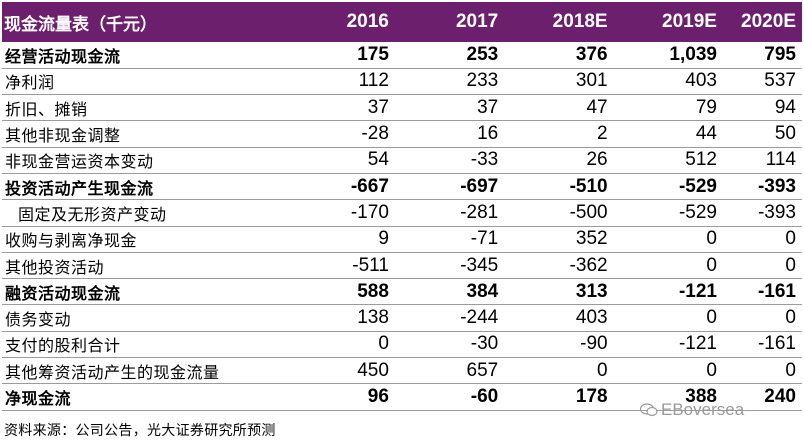 The height and width of the screenshot is (445, 804). Describe the element at coordinates (345, 266) in the screenshot. I see `row-value: -511` at that location.